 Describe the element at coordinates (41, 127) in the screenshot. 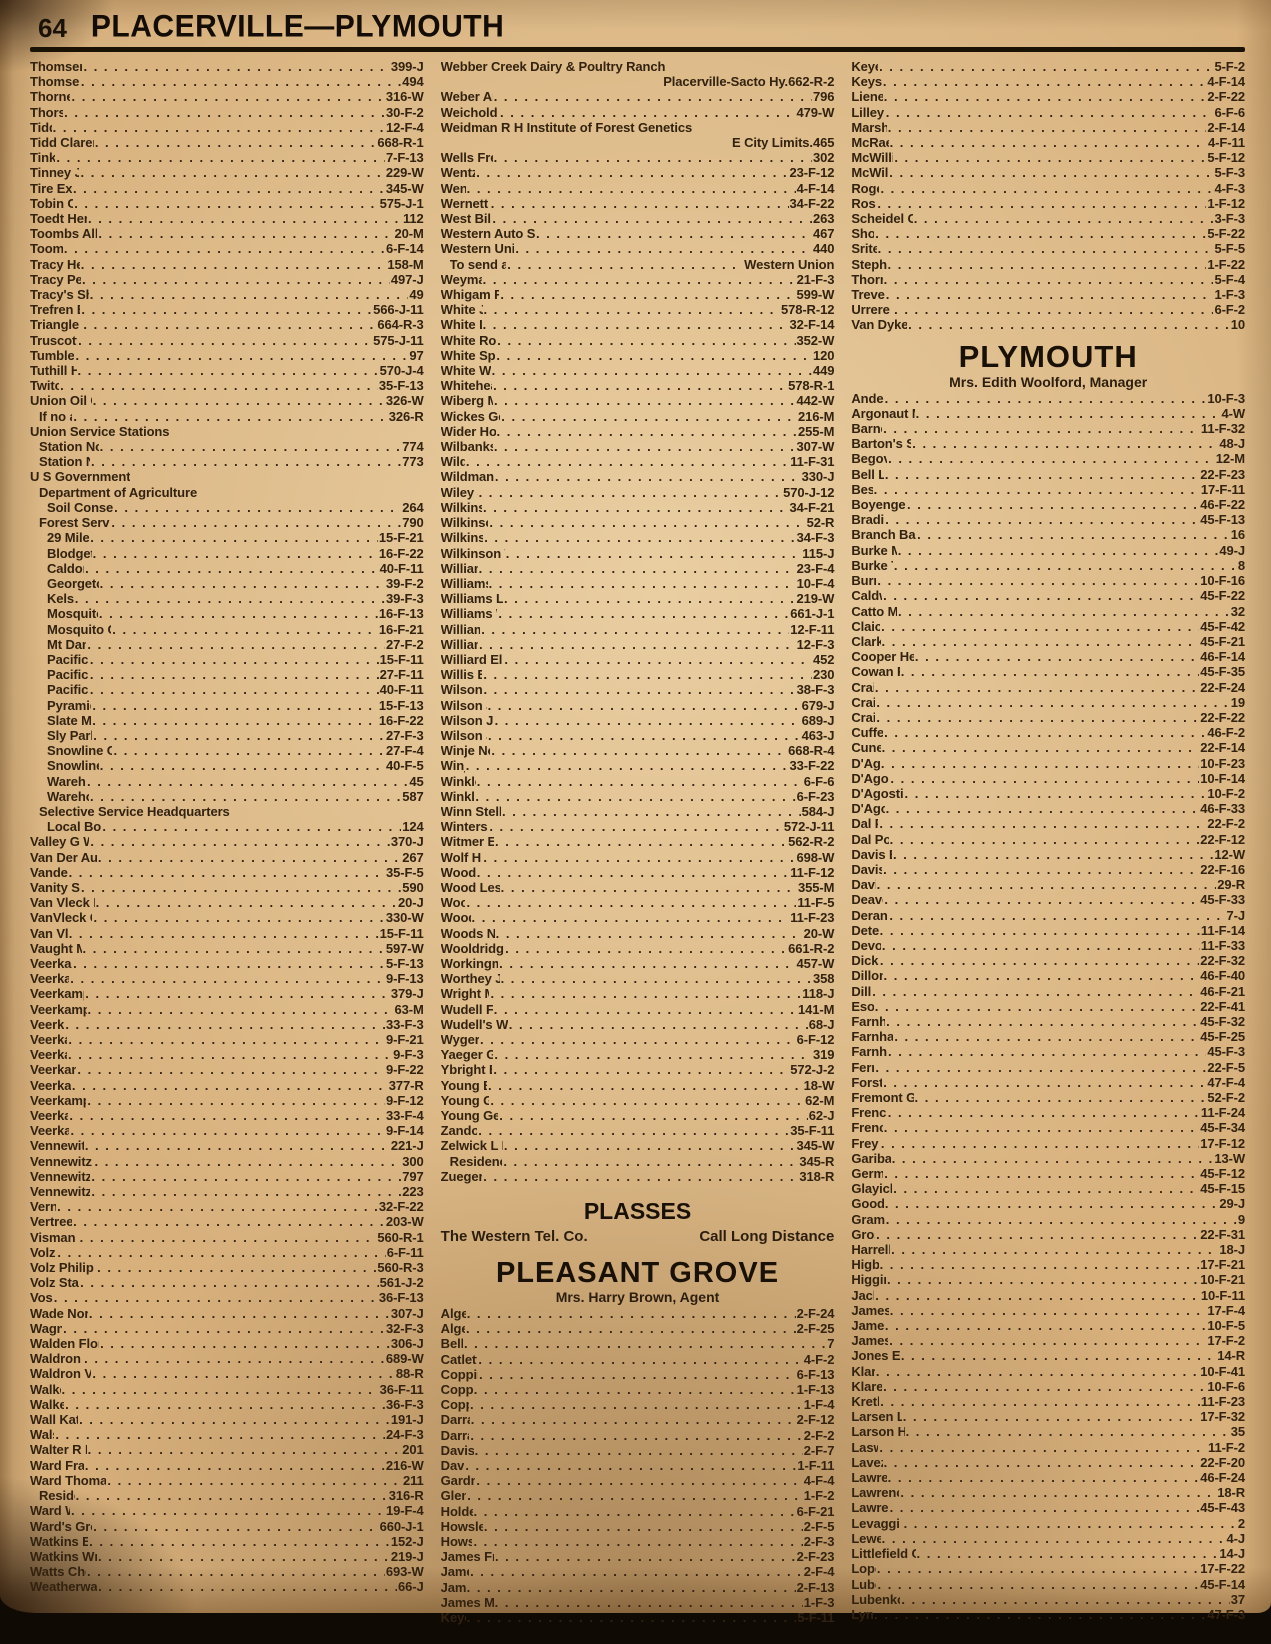

I see `entry-name: Tidd C C r` at that location.